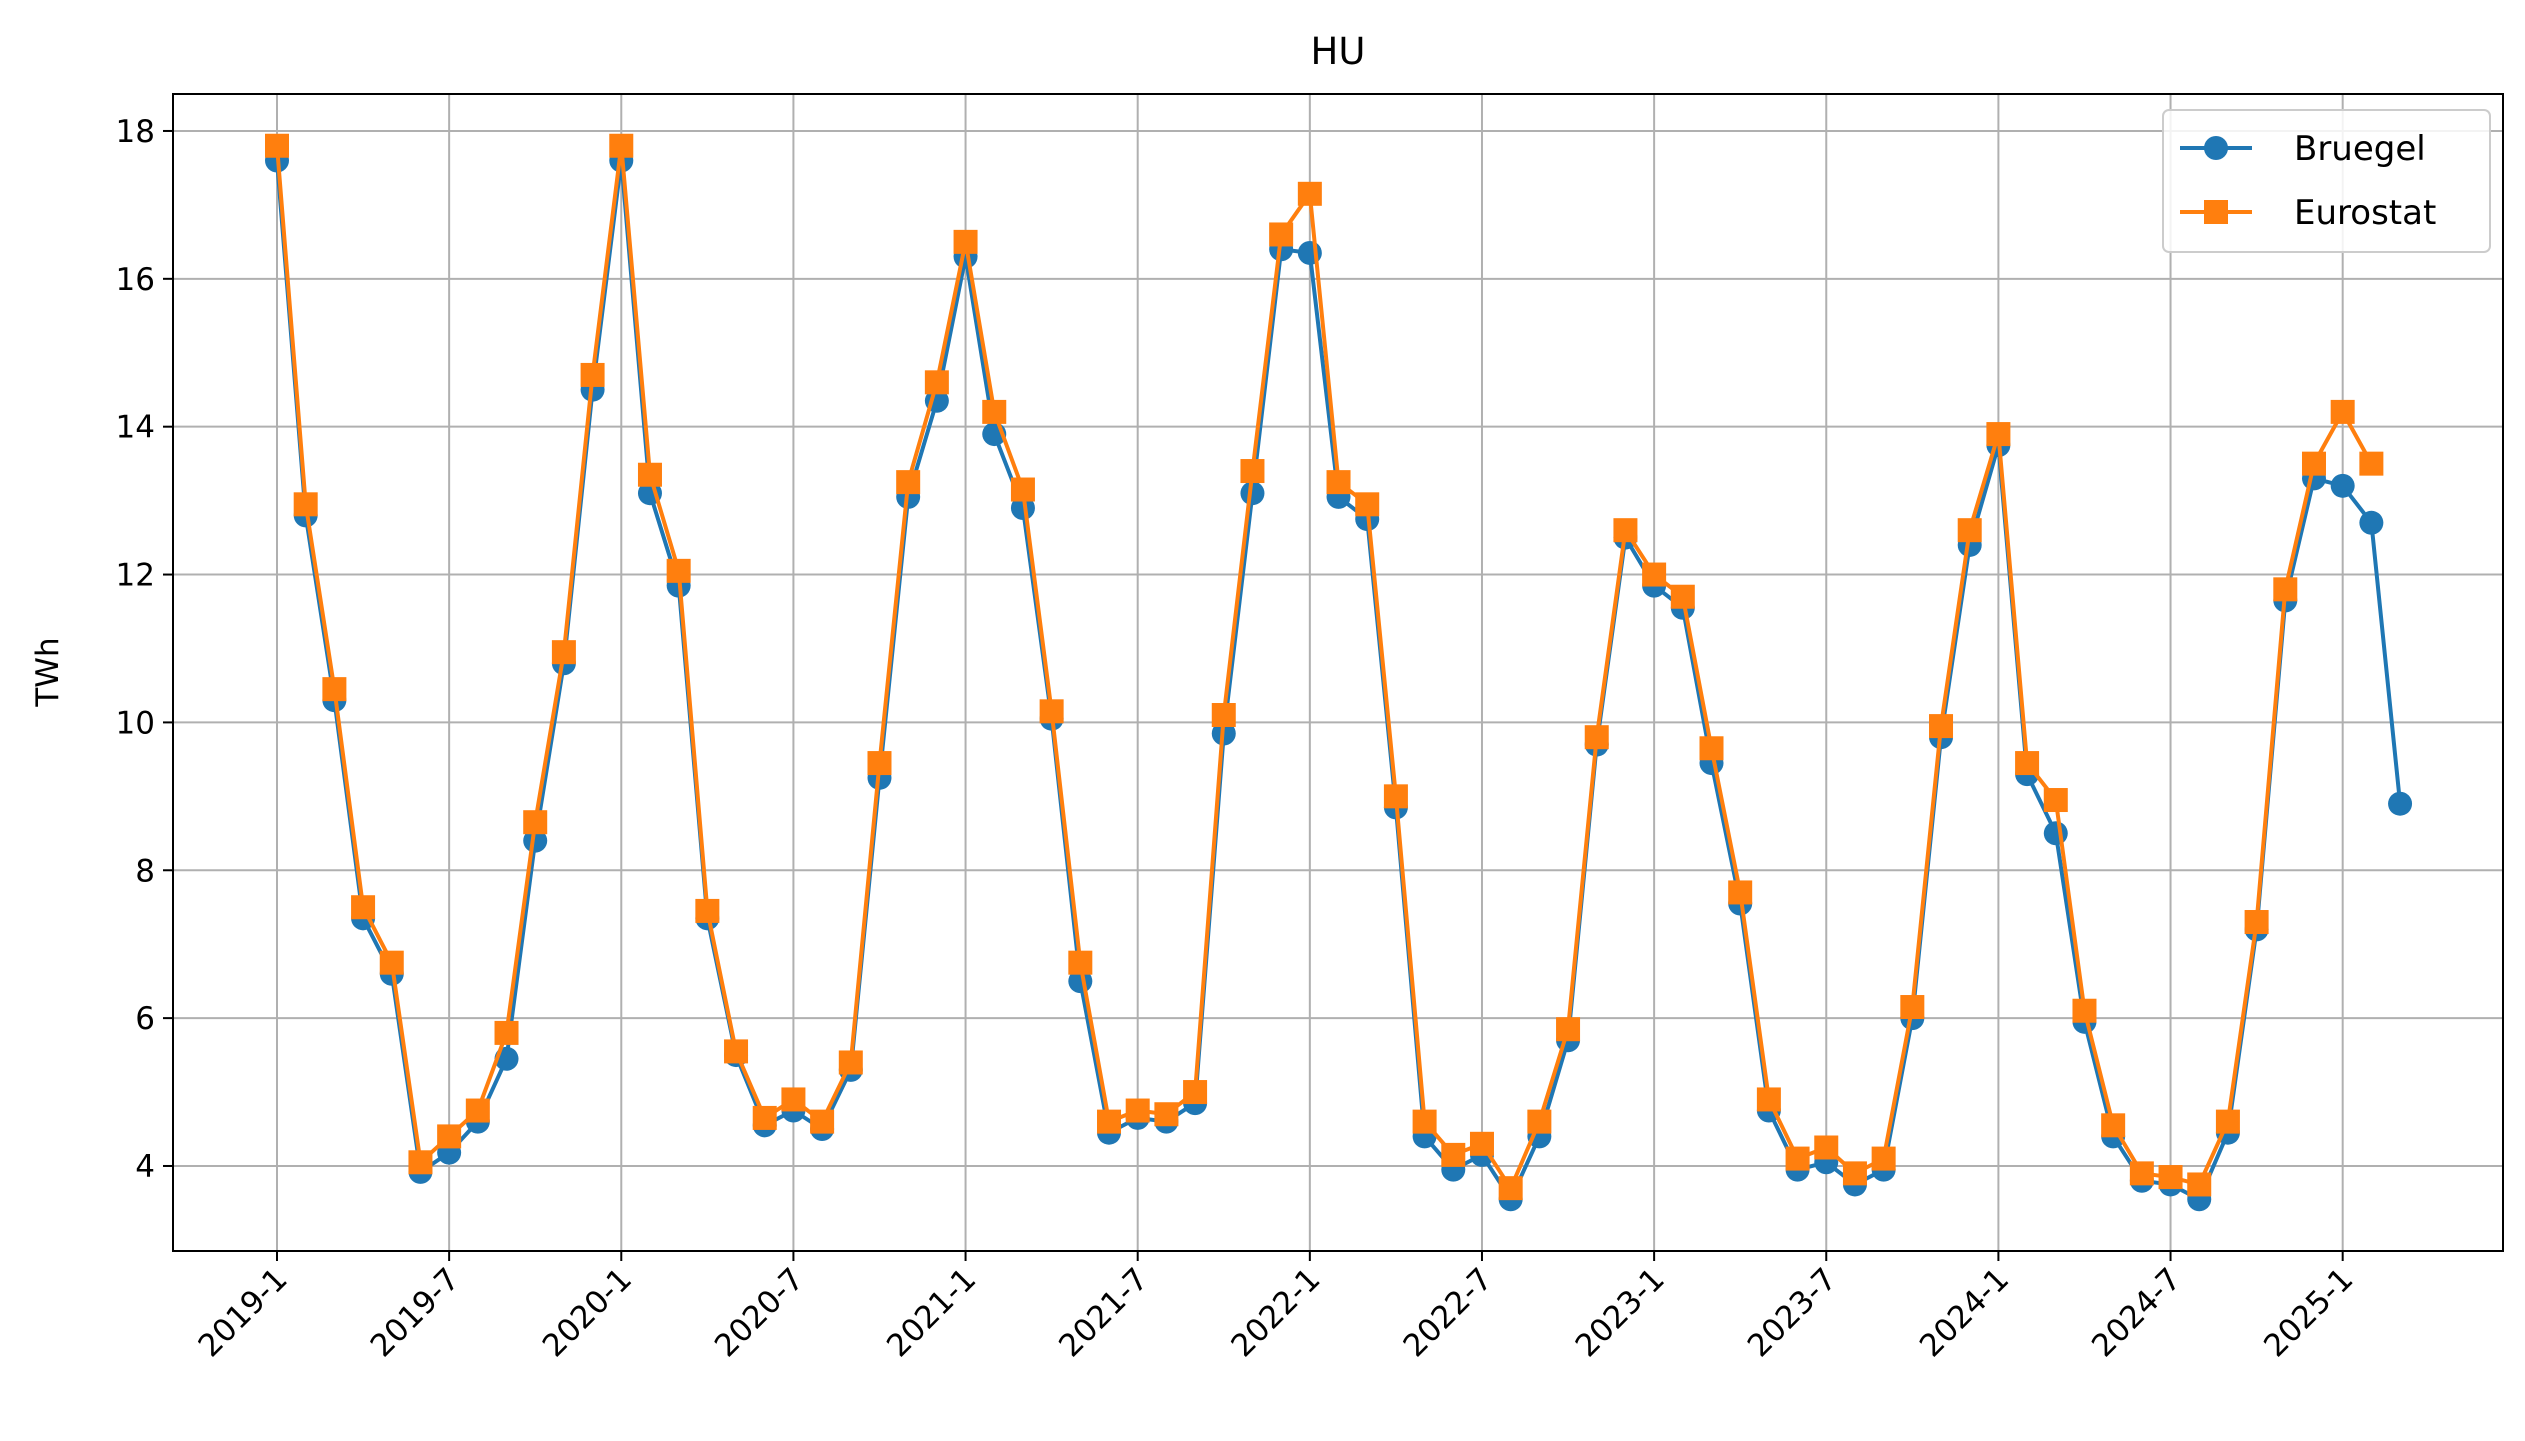 The height and width of the screenshot is (1441, 2525). What do you see at coordinates (145, 871) in the screenshot?
I see `y-tick-label: 8` at bounding box center [145, 871].